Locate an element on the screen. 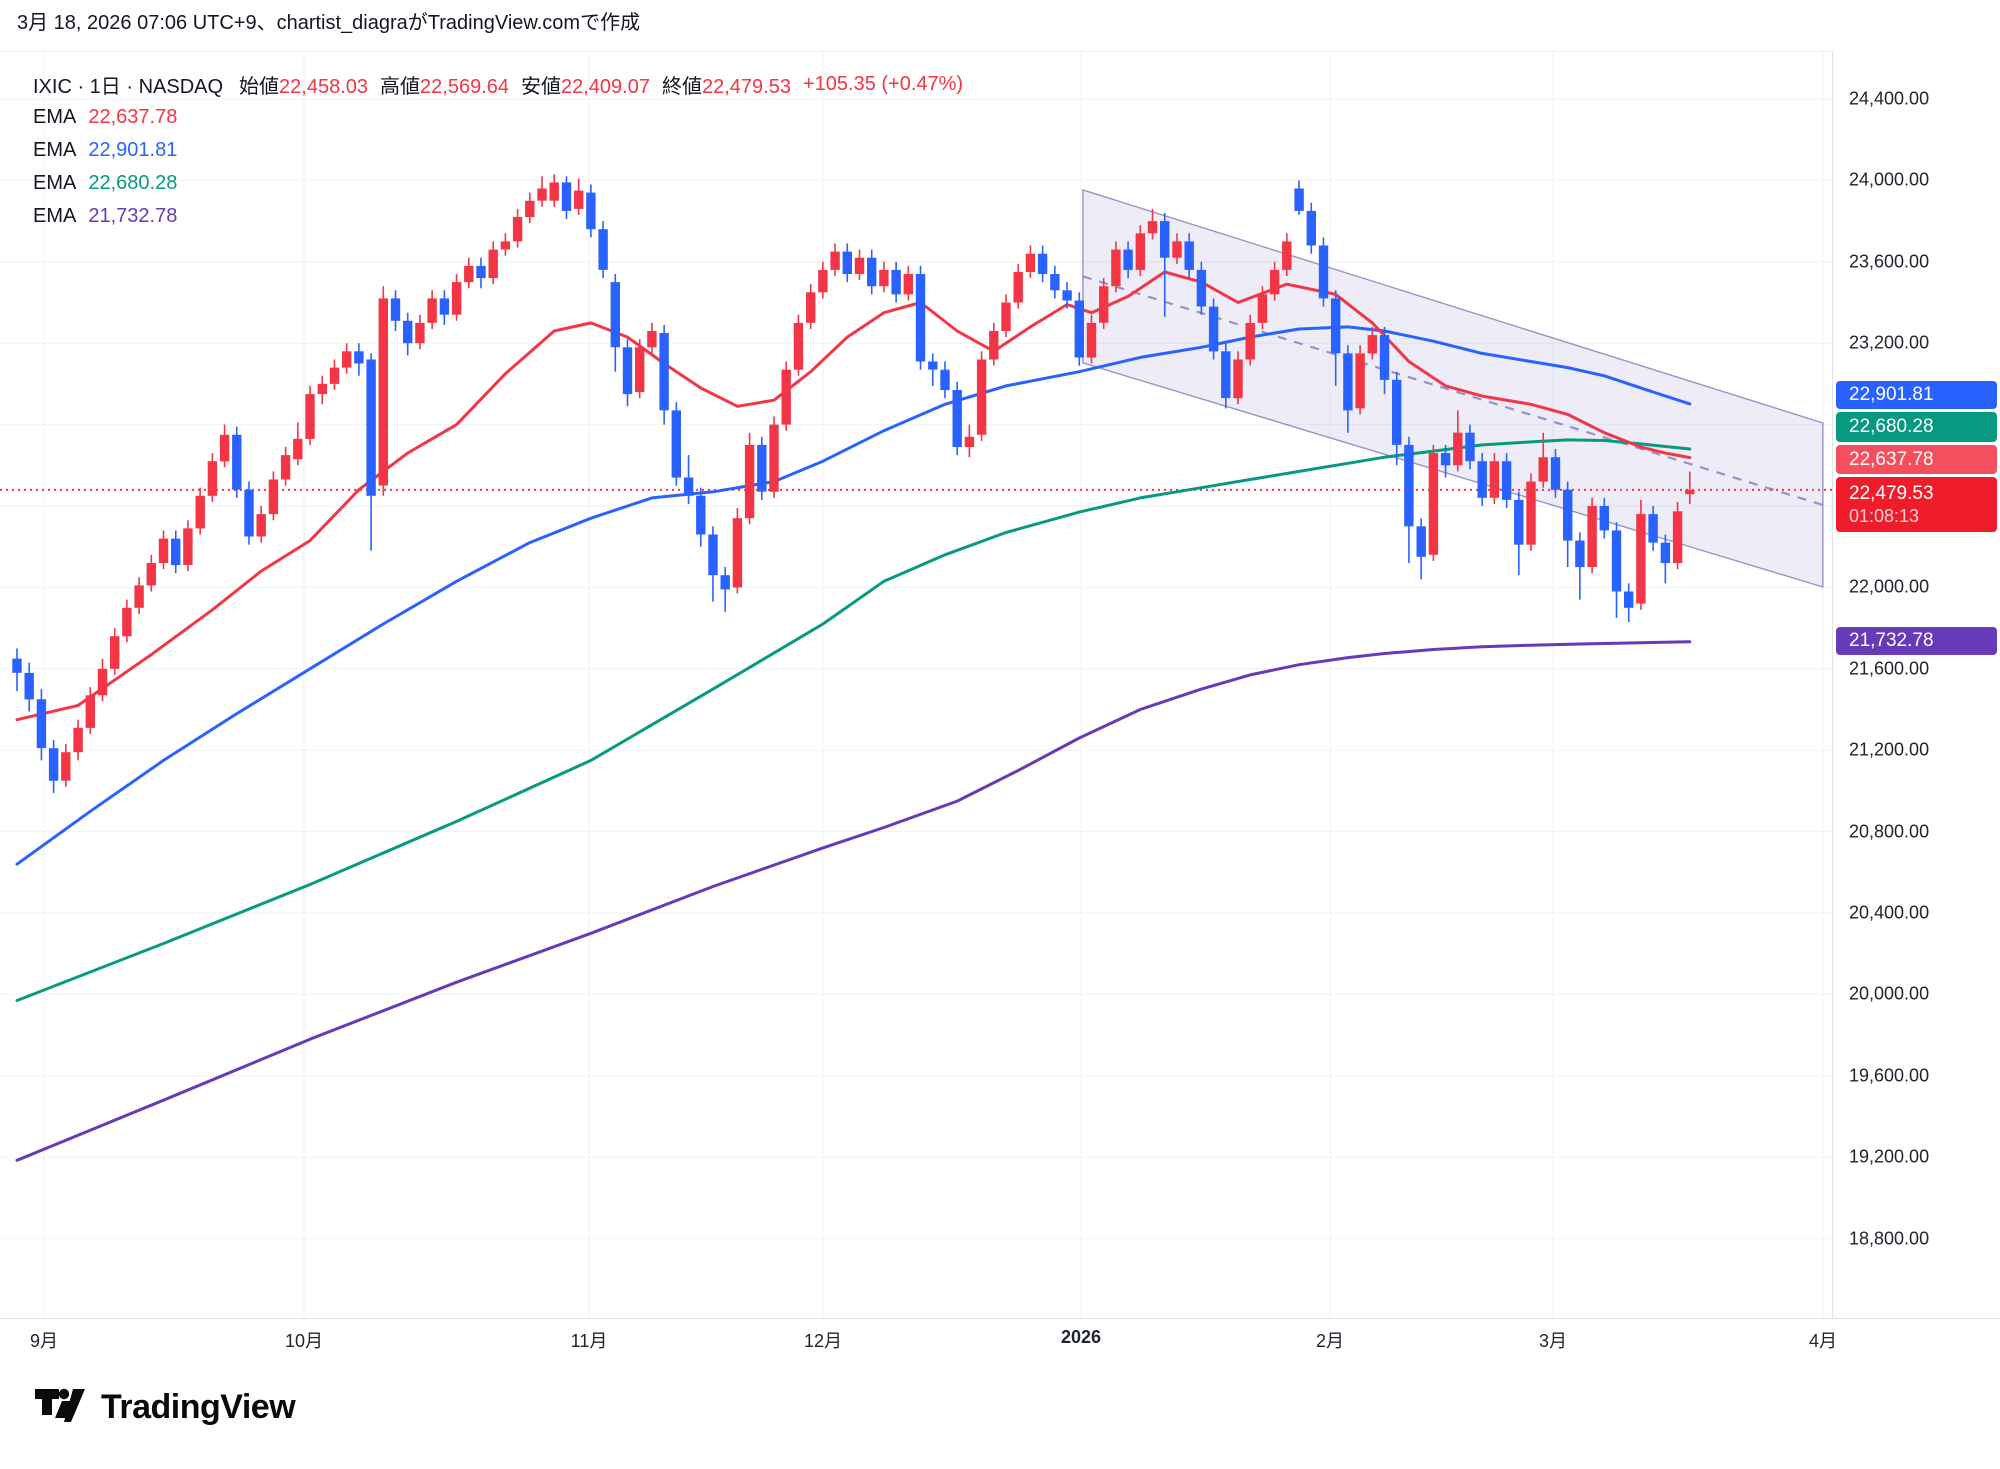  current-price-label: 22,479.53 01:08:13 is located at coordinates (1916, 504).